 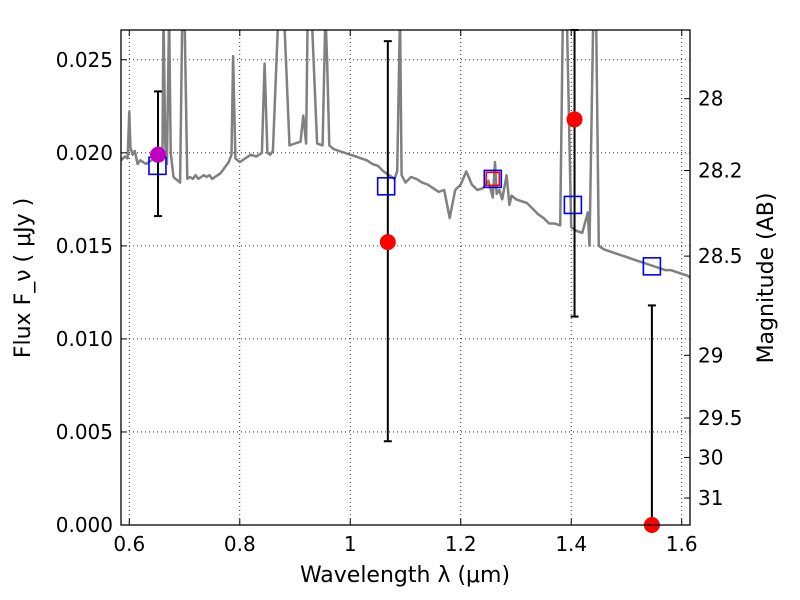 I want to click on y2-tick-label: 28, so click(x=710, y=99).